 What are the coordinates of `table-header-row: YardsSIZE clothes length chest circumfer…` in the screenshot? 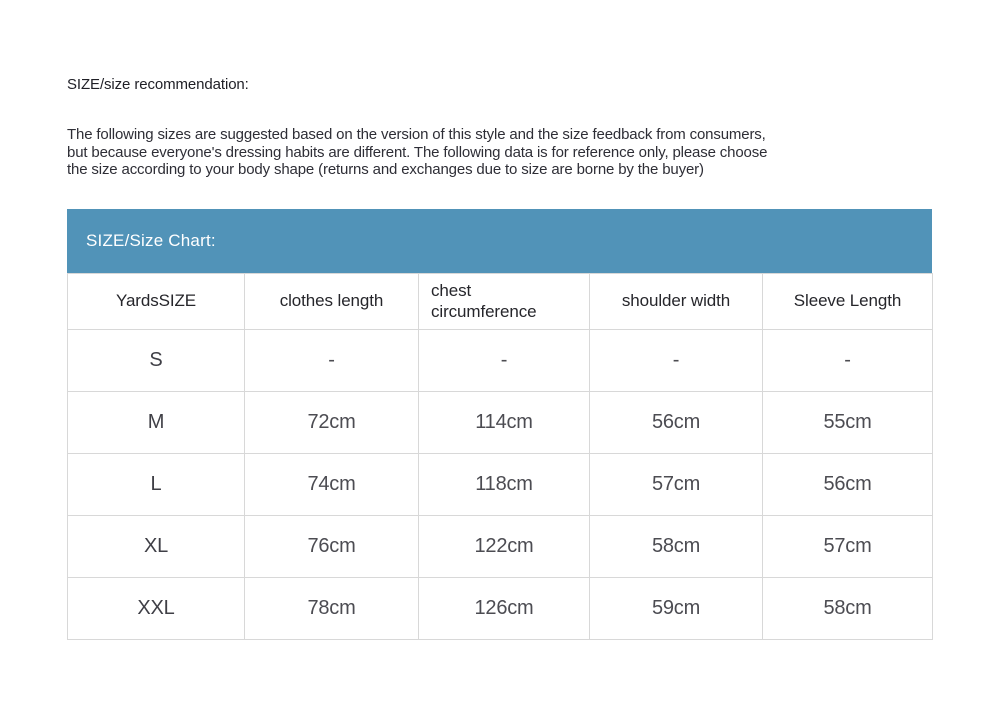 It's located at (500, 301).